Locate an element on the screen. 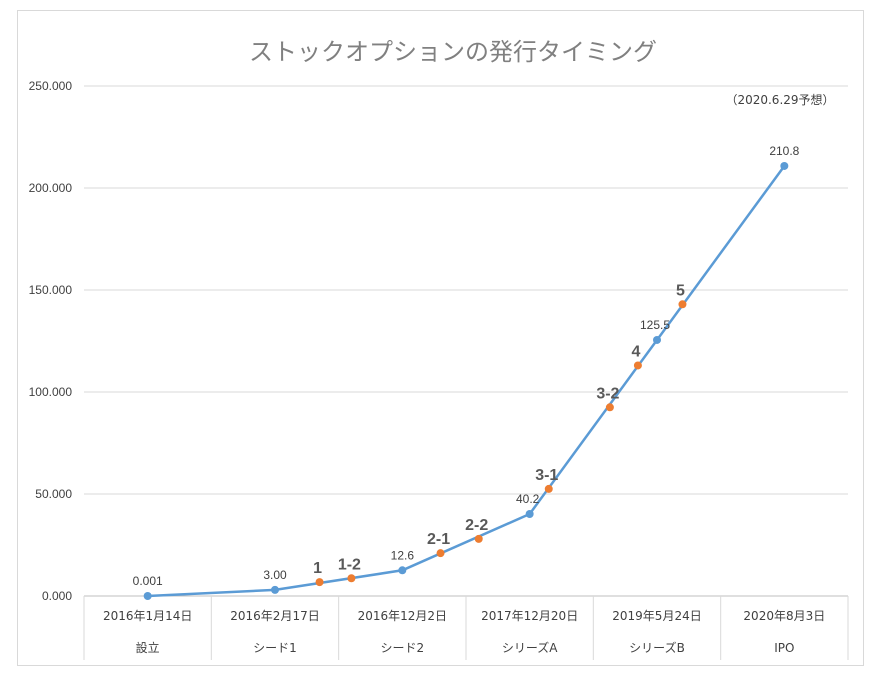 Image resolution: width=885 pixels, height=678 pixels. grant-label: 1 is located at coordinates (317, 568).